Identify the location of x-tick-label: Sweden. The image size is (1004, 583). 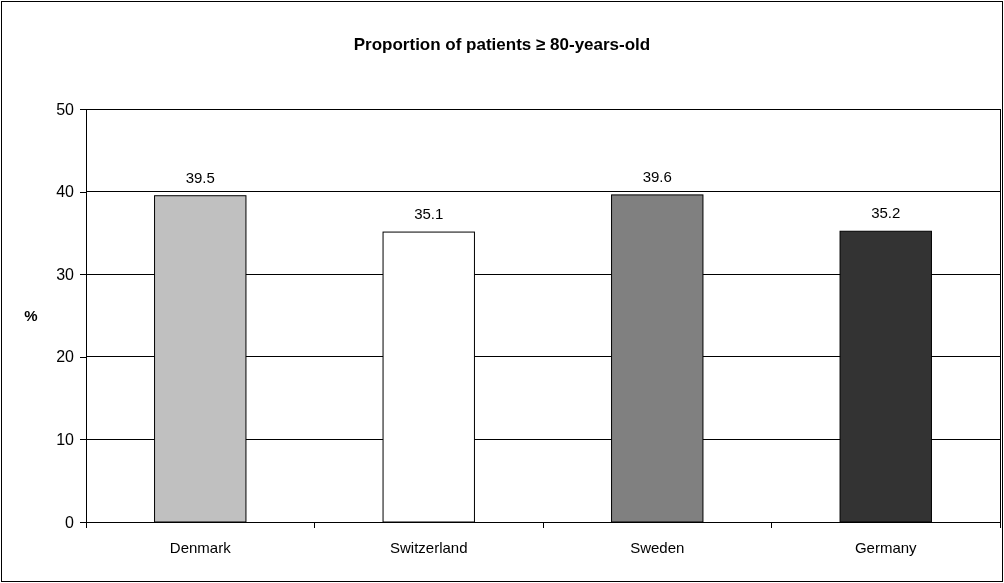
(657, 547).